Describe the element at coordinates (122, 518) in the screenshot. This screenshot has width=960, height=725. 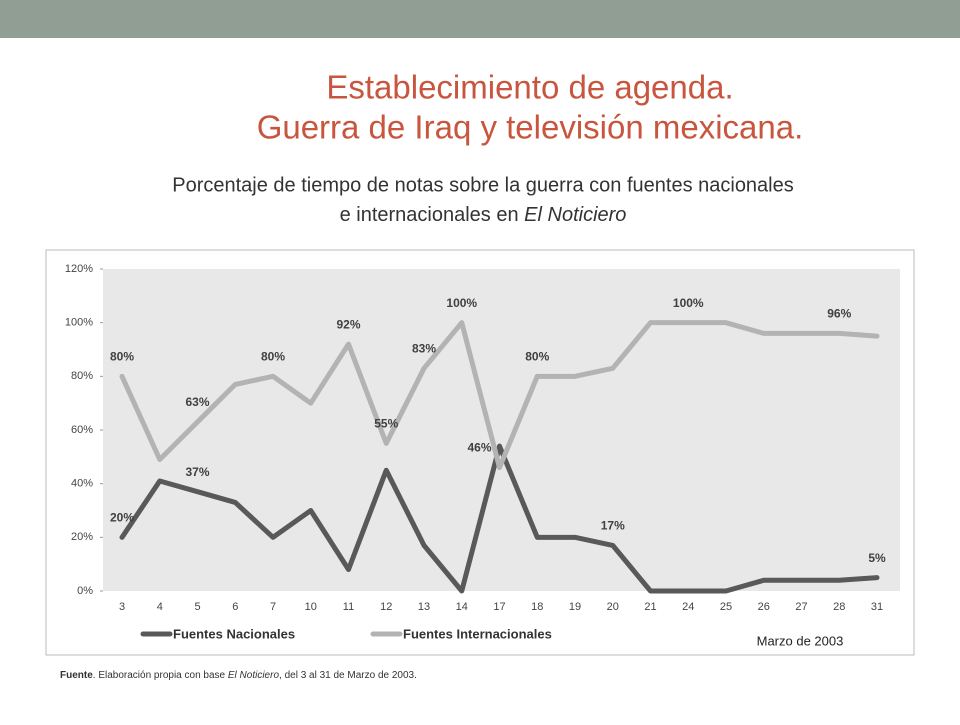
I see `data-label: 20%` at that location.